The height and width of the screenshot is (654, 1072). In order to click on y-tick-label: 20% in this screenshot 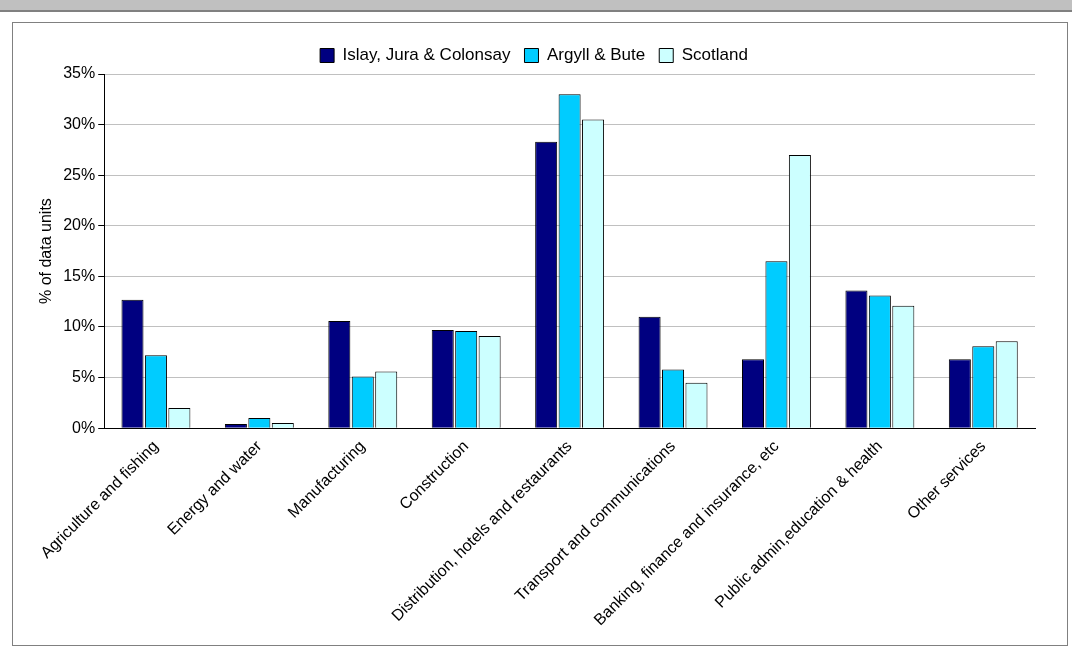, I will do `click(79, 225)`.